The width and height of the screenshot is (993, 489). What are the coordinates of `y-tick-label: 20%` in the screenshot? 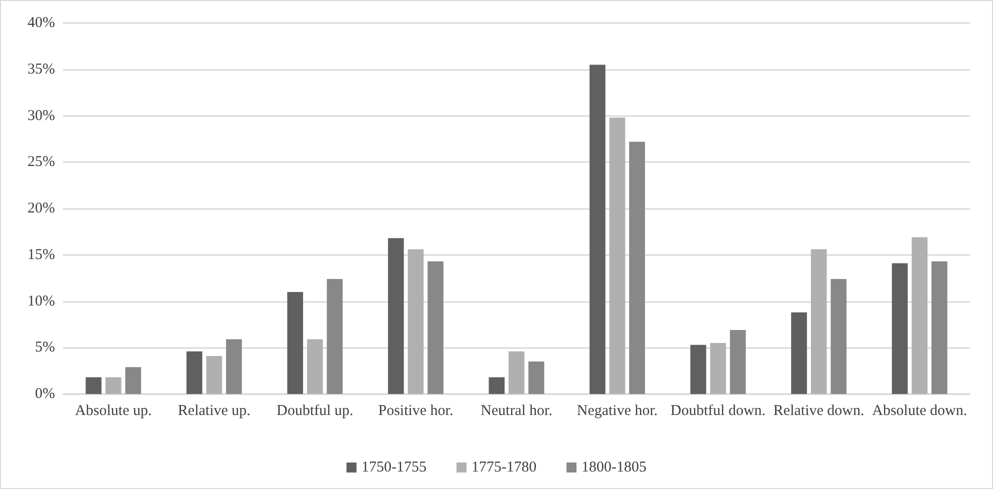 It's located at (41, 208).